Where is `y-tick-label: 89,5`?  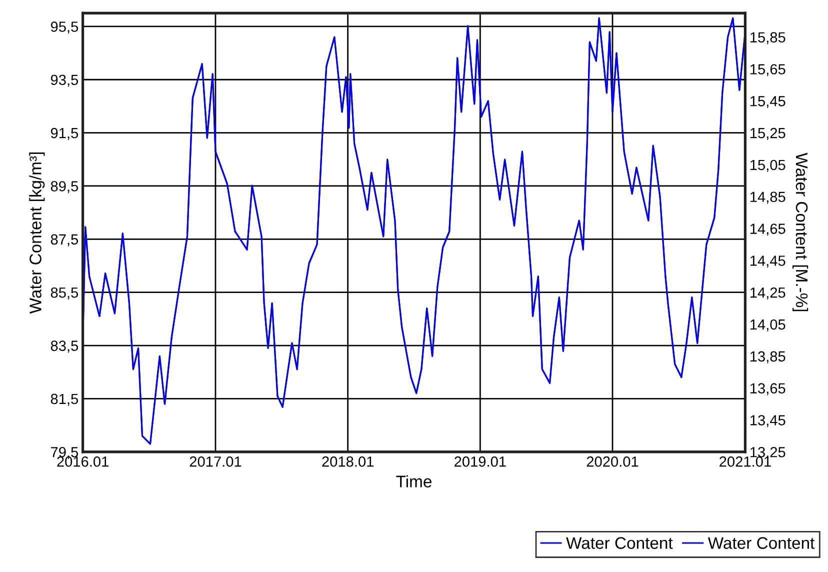 y-tick-label: 89,5 is located at coordinates (64, 187).